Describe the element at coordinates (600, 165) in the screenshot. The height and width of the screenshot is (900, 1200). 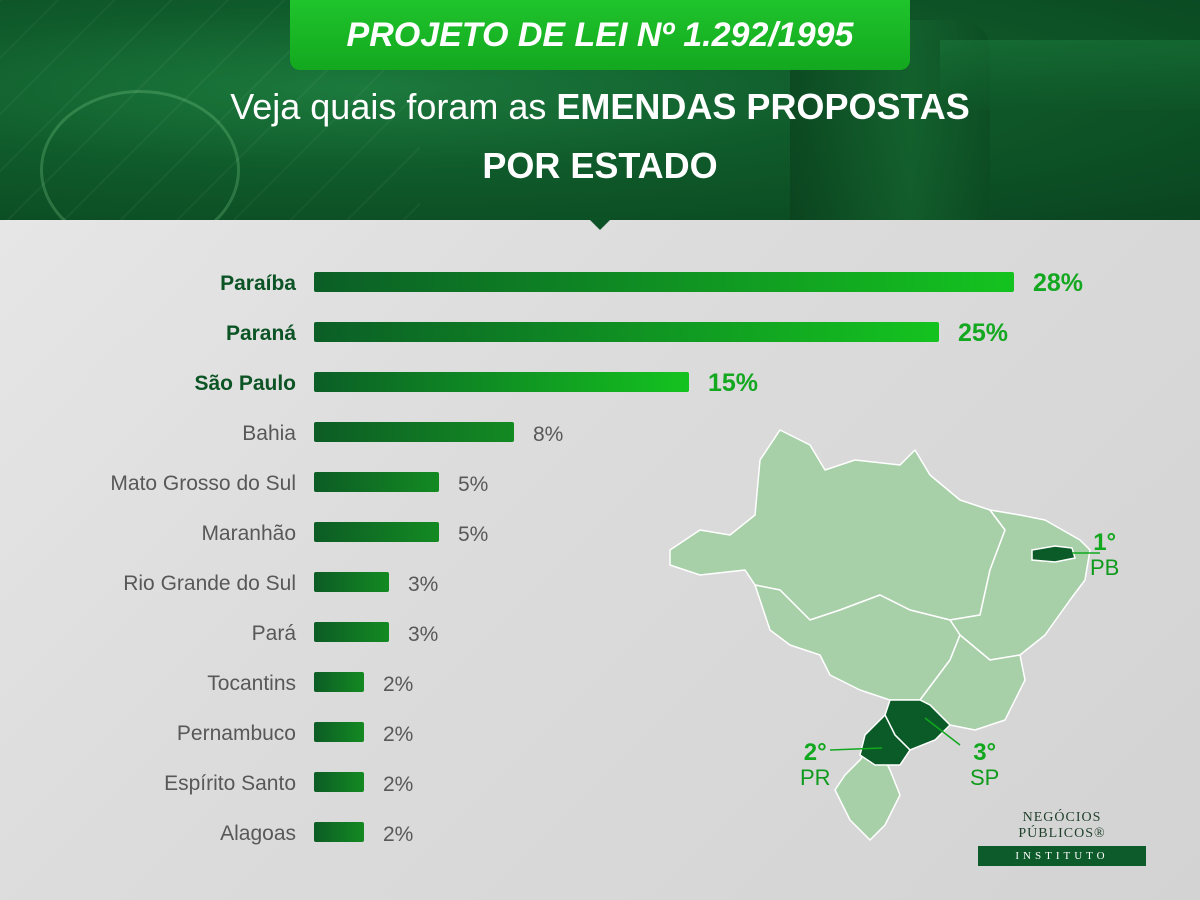
I see `subtitle-line2: POR ESTADO` at that location.